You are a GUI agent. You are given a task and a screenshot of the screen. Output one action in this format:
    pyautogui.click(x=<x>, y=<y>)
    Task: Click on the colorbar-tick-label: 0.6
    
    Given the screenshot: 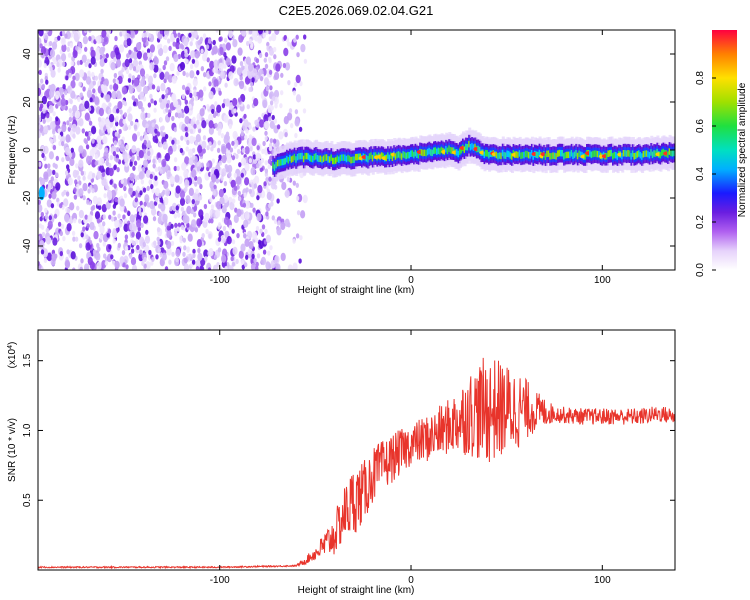 What is the action you would take?
    pyautogui.click(x=700, y=126)
    